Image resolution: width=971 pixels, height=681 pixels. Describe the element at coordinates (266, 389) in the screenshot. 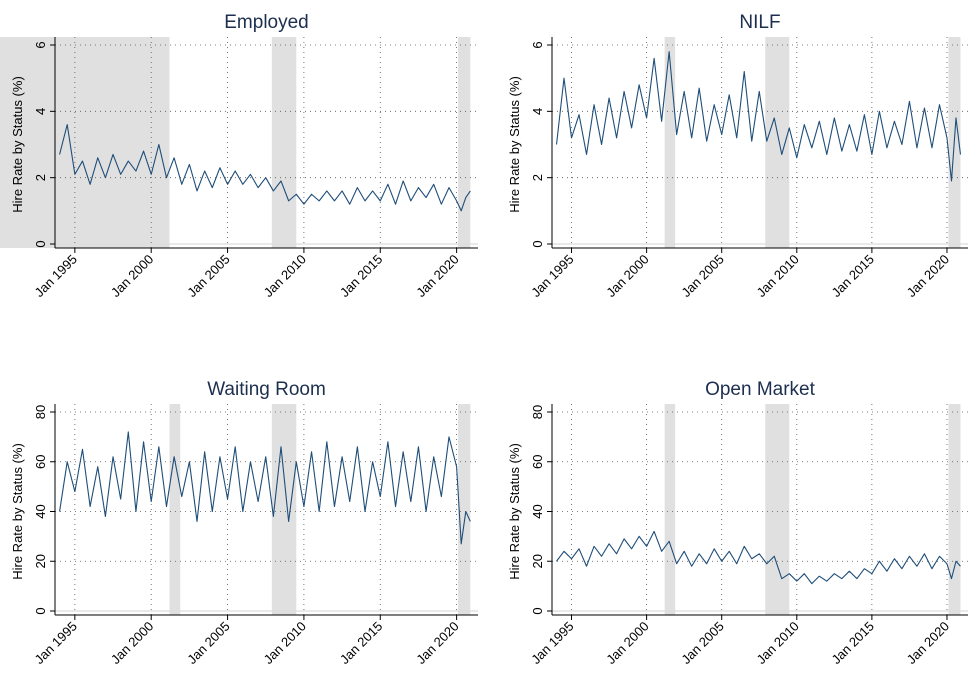

I see `chart-title: Waiting Room` at that location.